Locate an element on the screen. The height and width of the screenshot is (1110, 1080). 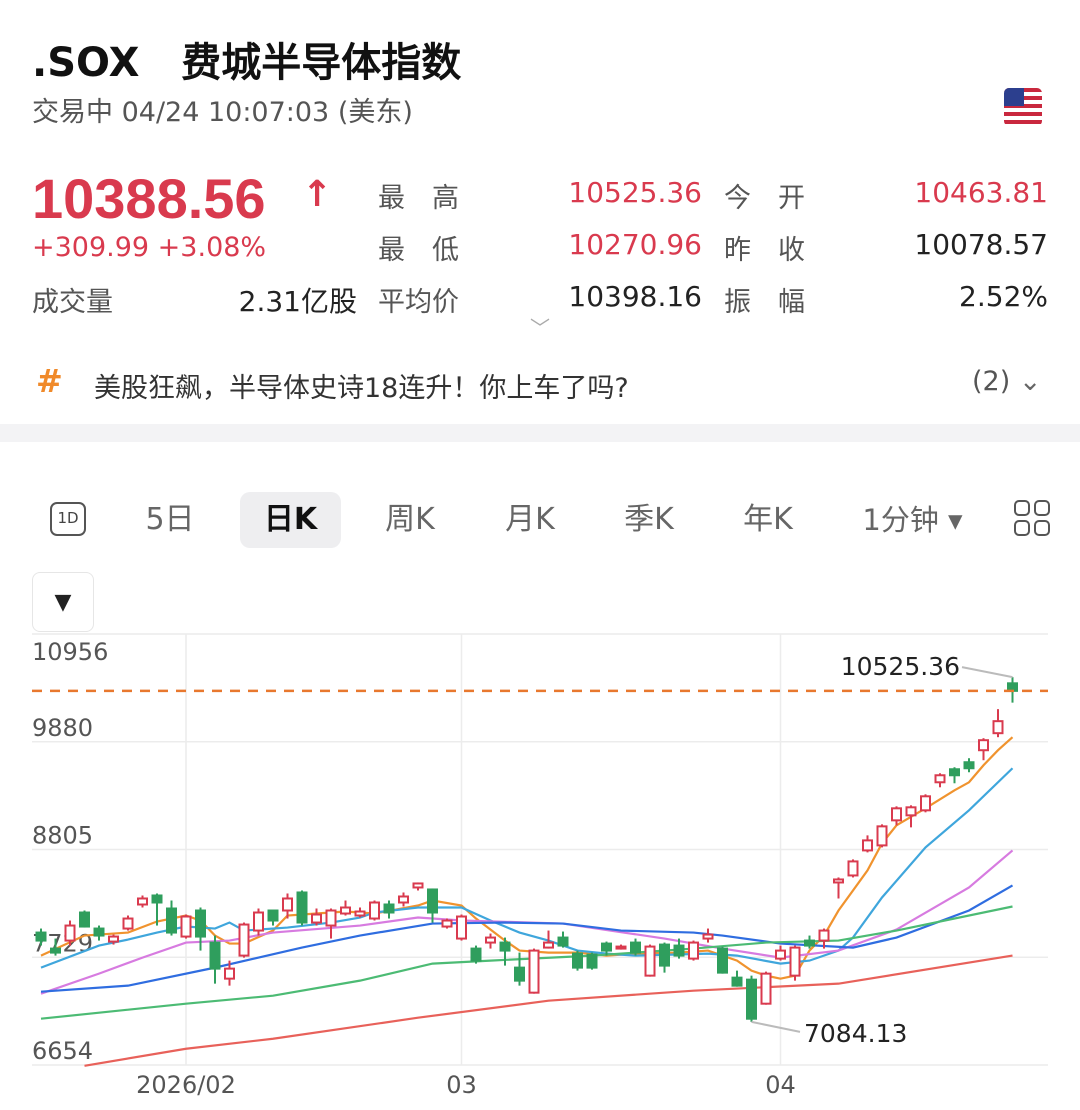
stat-value-avg: 10398.16 is located at coordinates (635, 296).